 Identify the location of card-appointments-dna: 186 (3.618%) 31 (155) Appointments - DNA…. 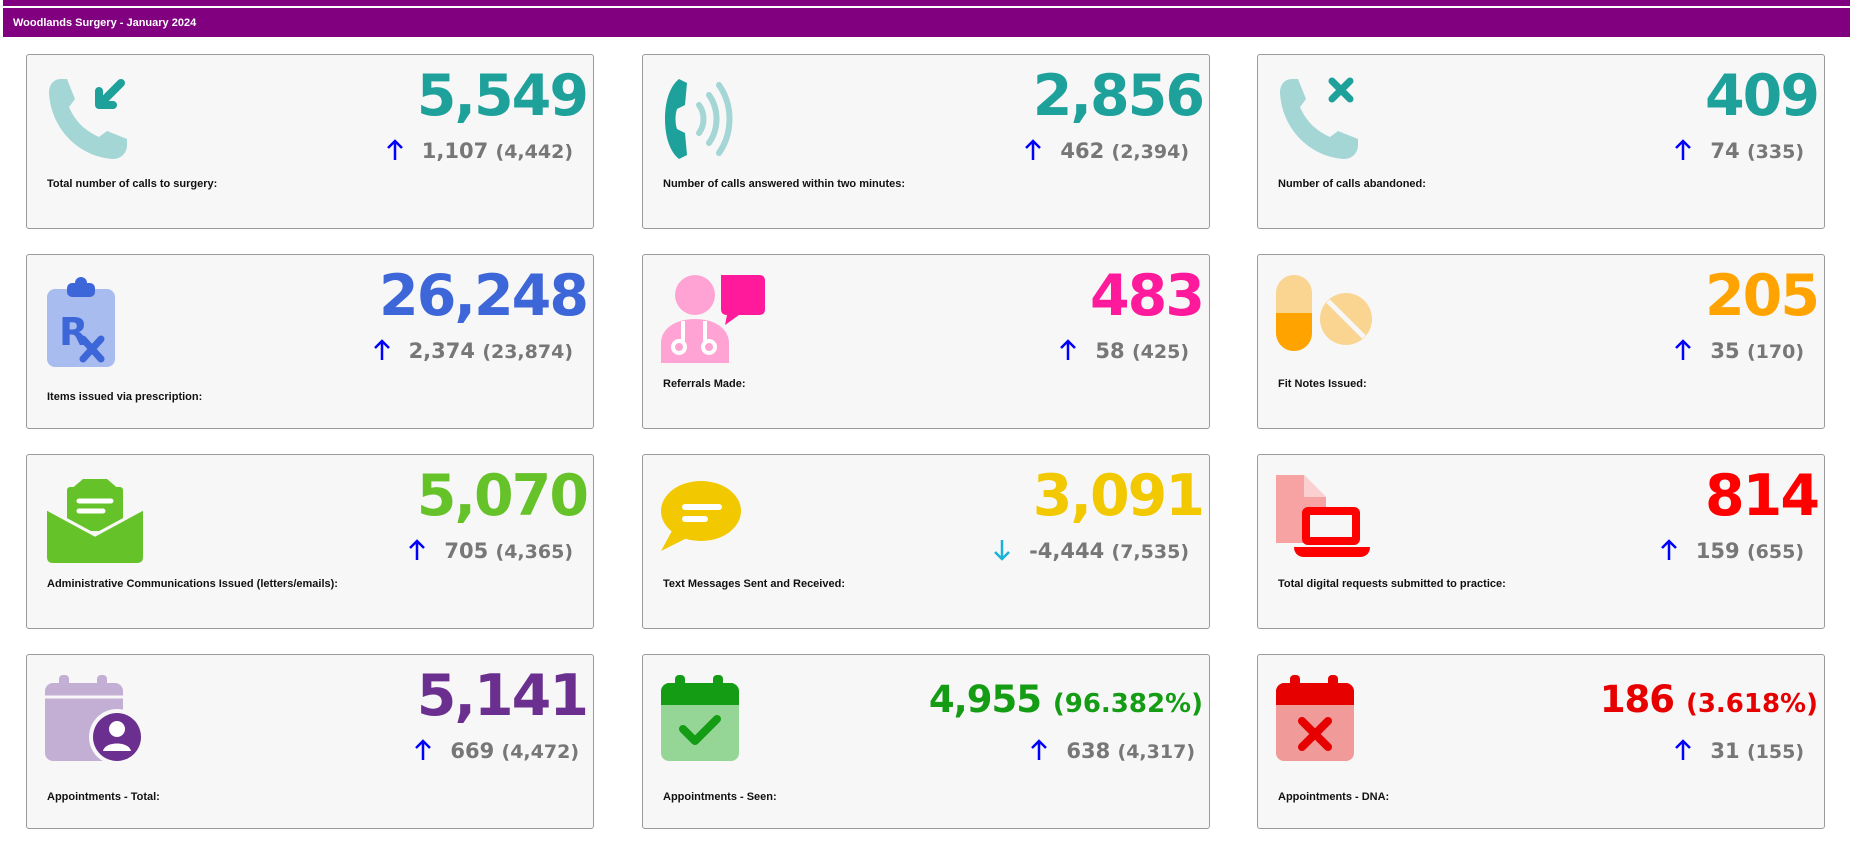
(1541, 741).